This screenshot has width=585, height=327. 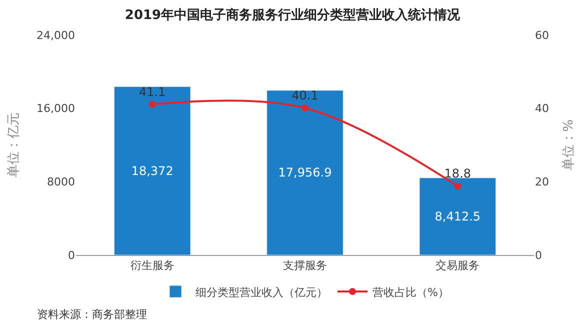 What do you see at coordinates (542, 35) in the screenshot?
I see `y2-tick-label: 60` at bounding box center [542, 35].